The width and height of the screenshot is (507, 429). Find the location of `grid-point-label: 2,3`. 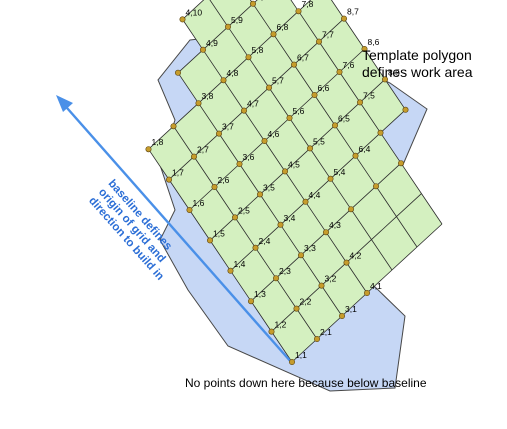

grid-point-label: 2,3 is located at coordinates (285, 271).